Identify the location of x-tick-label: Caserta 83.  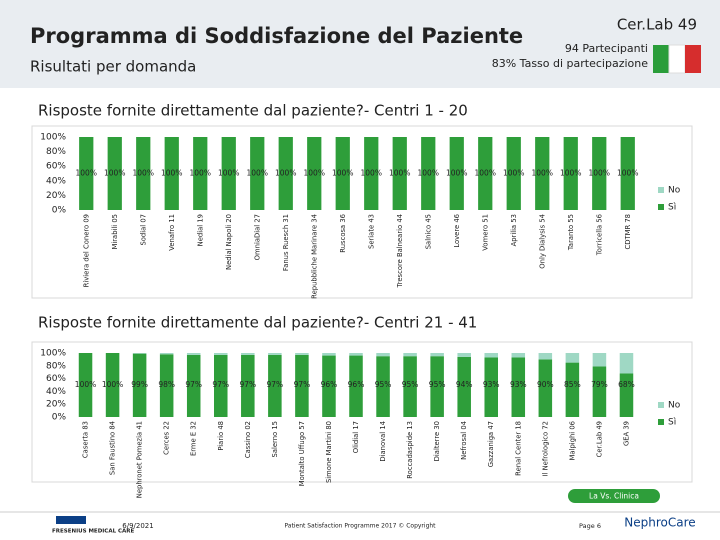
(86, 439).